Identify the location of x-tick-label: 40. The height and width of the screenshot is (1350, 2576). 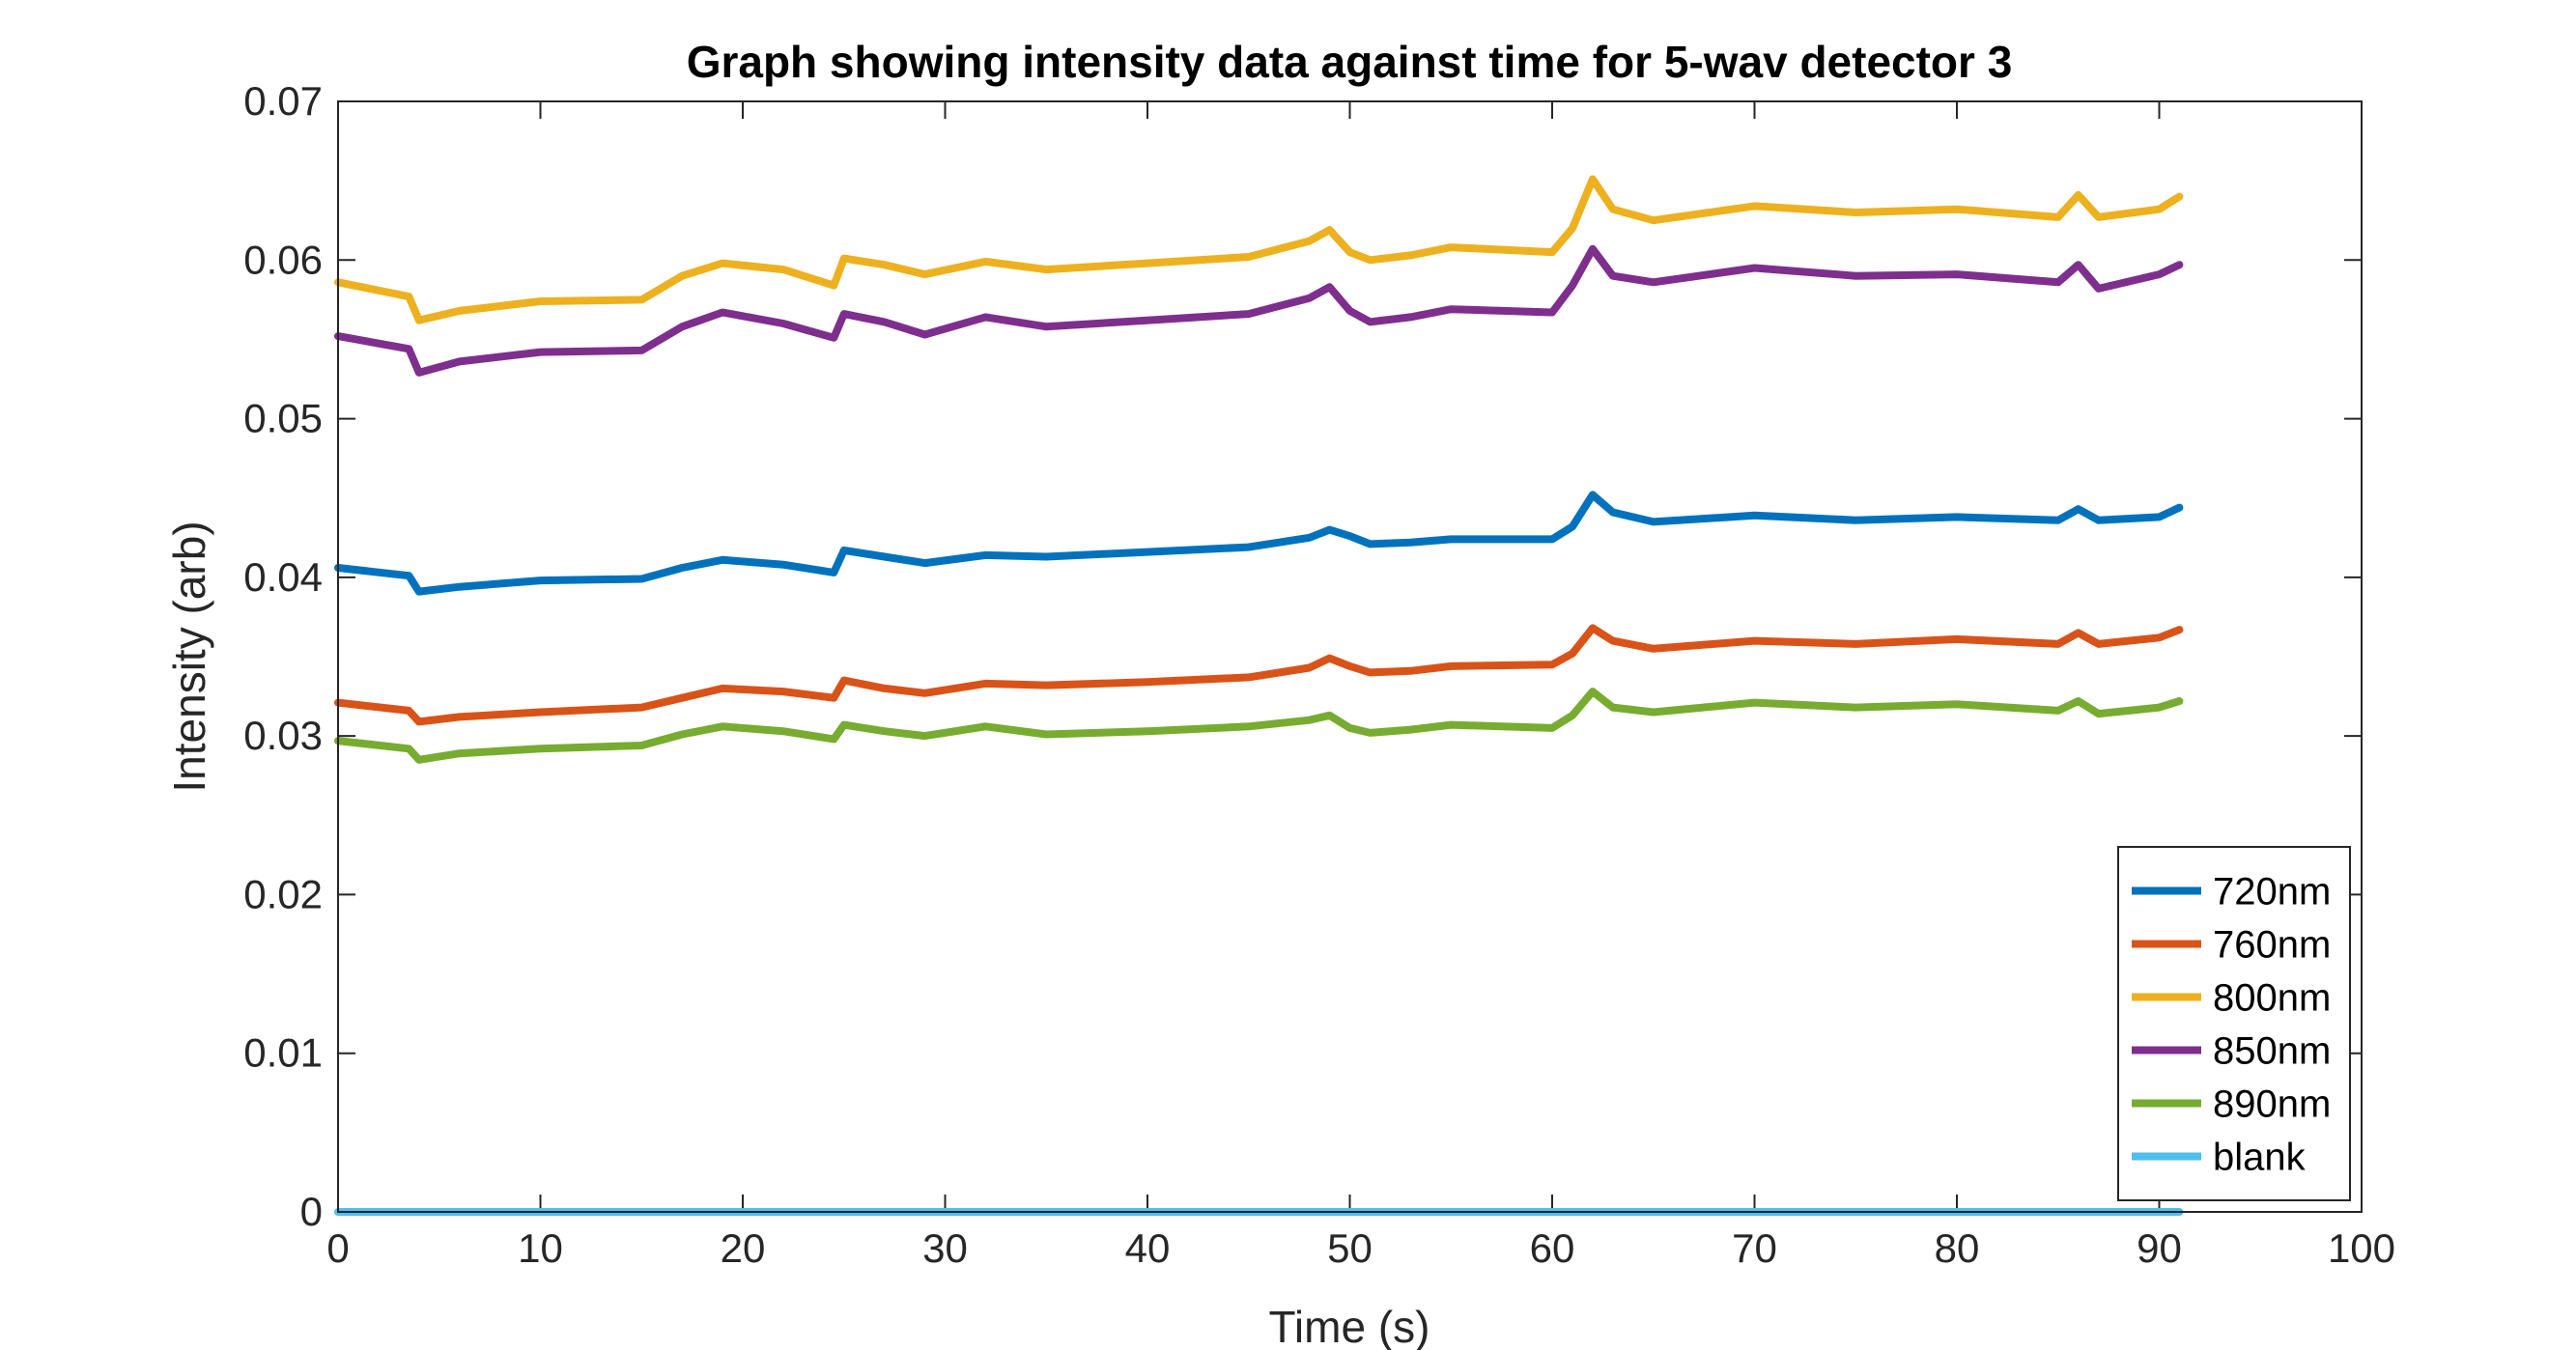
(1148, 1248).